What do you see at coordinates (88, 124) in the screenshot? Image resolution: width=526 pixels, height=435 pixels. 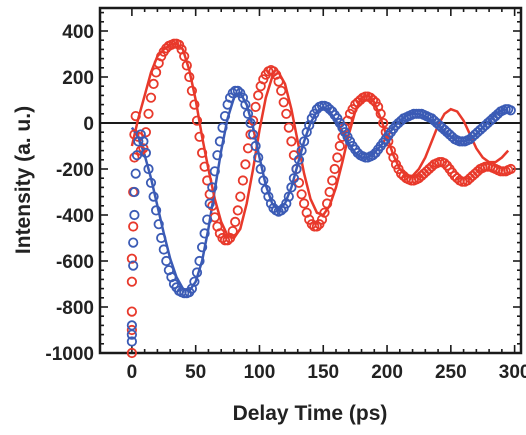 I see `y-tick-label: 0` at bounding box center [88, 124].